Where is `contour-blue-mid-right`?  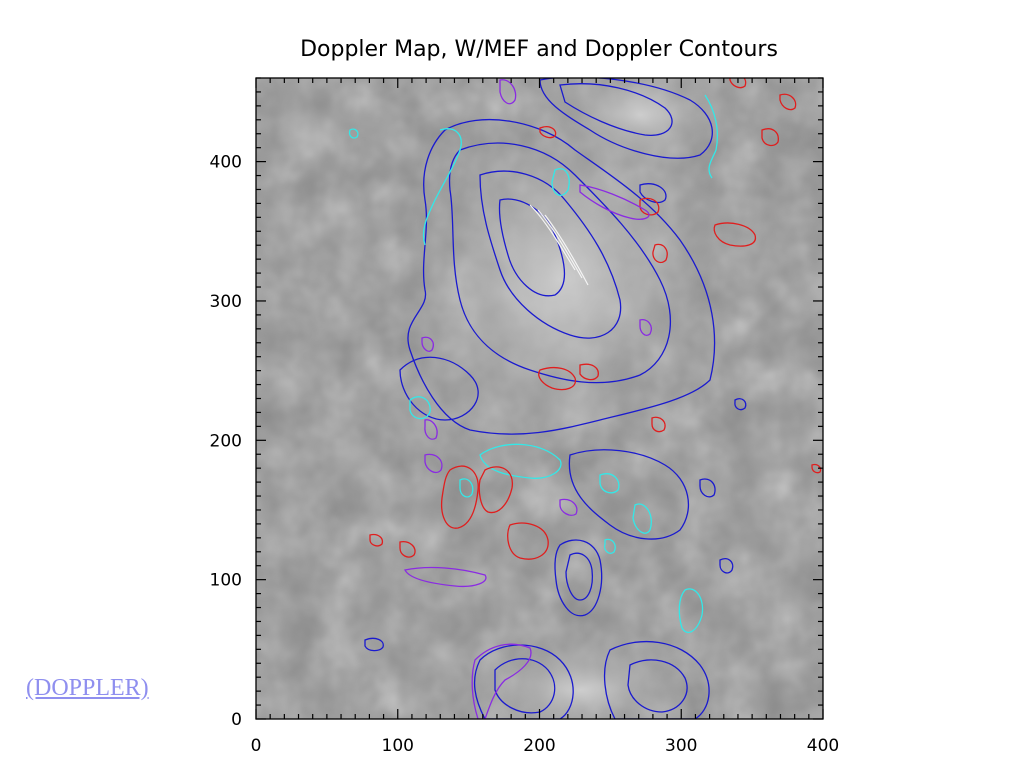 contour-blue-mid-right is located at coordinates (629, 494).